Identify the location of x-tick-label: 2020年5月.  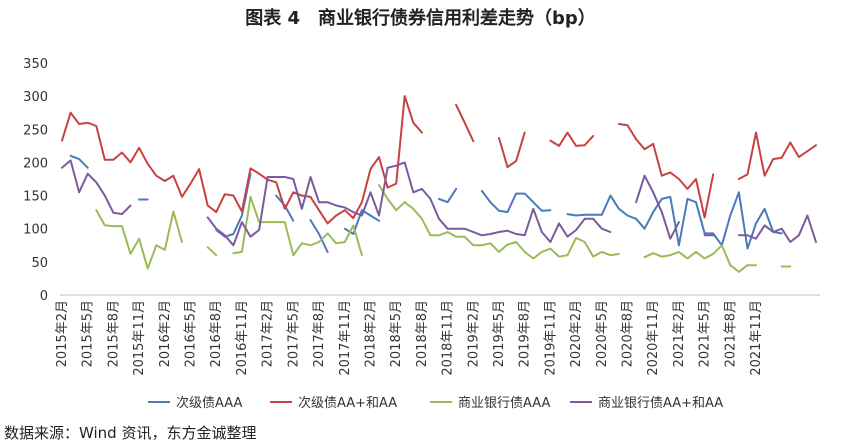
(602, 333).